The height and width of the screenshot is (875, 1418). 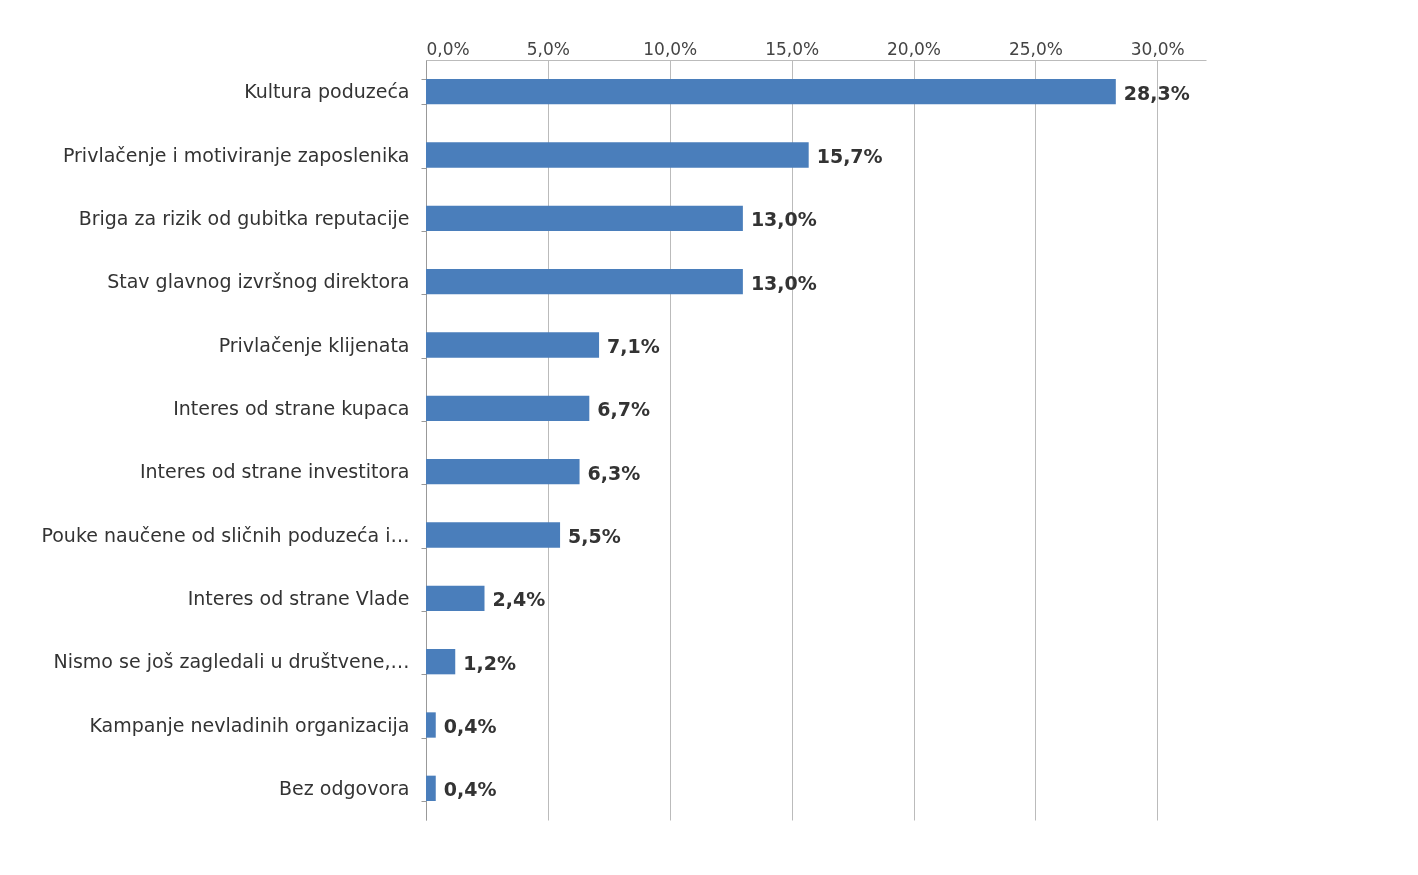 What do you see at coordinates (236, 154) in the screenshot?
I see `y-tick-label: Privlačenje i motiviranje zaposlenika` at bounding box center [236, 154].